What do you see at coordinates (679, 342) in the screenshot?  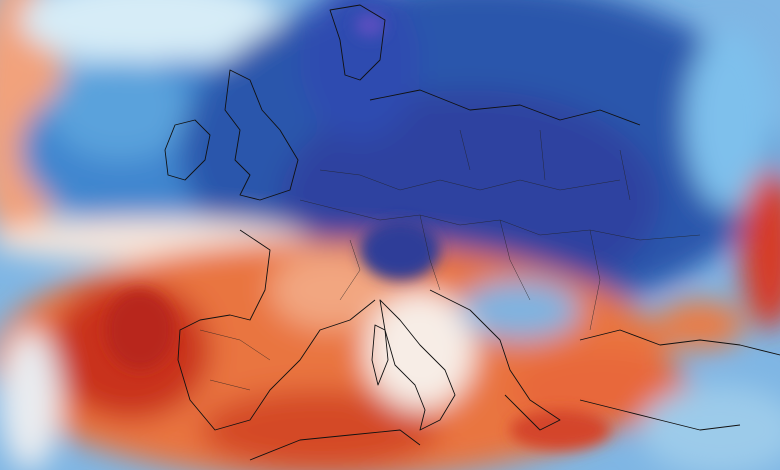 I see `black-sea-coast` at bounding box center [679, 342].